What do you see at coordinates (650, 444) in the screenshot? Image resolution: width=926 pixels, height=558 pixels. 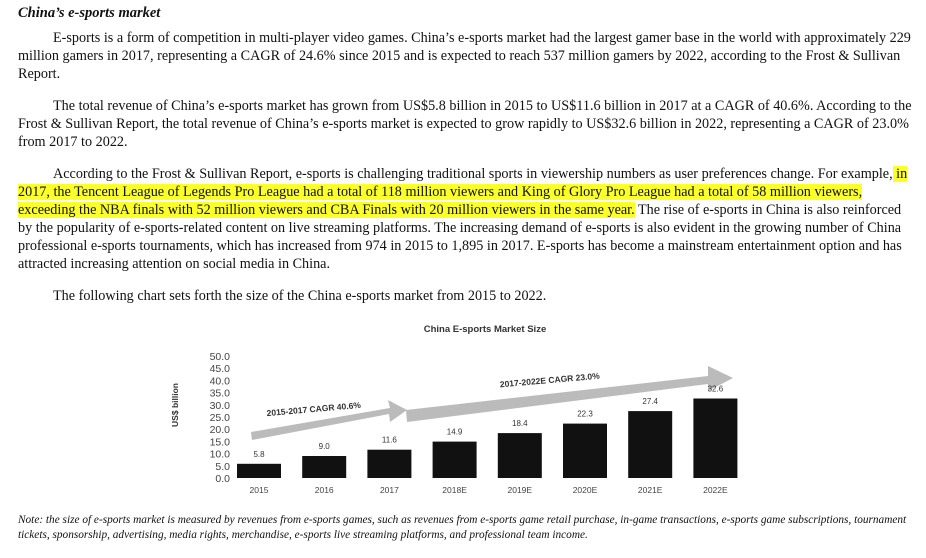 I see `bar-2021E` at bounding box center [650, 444].